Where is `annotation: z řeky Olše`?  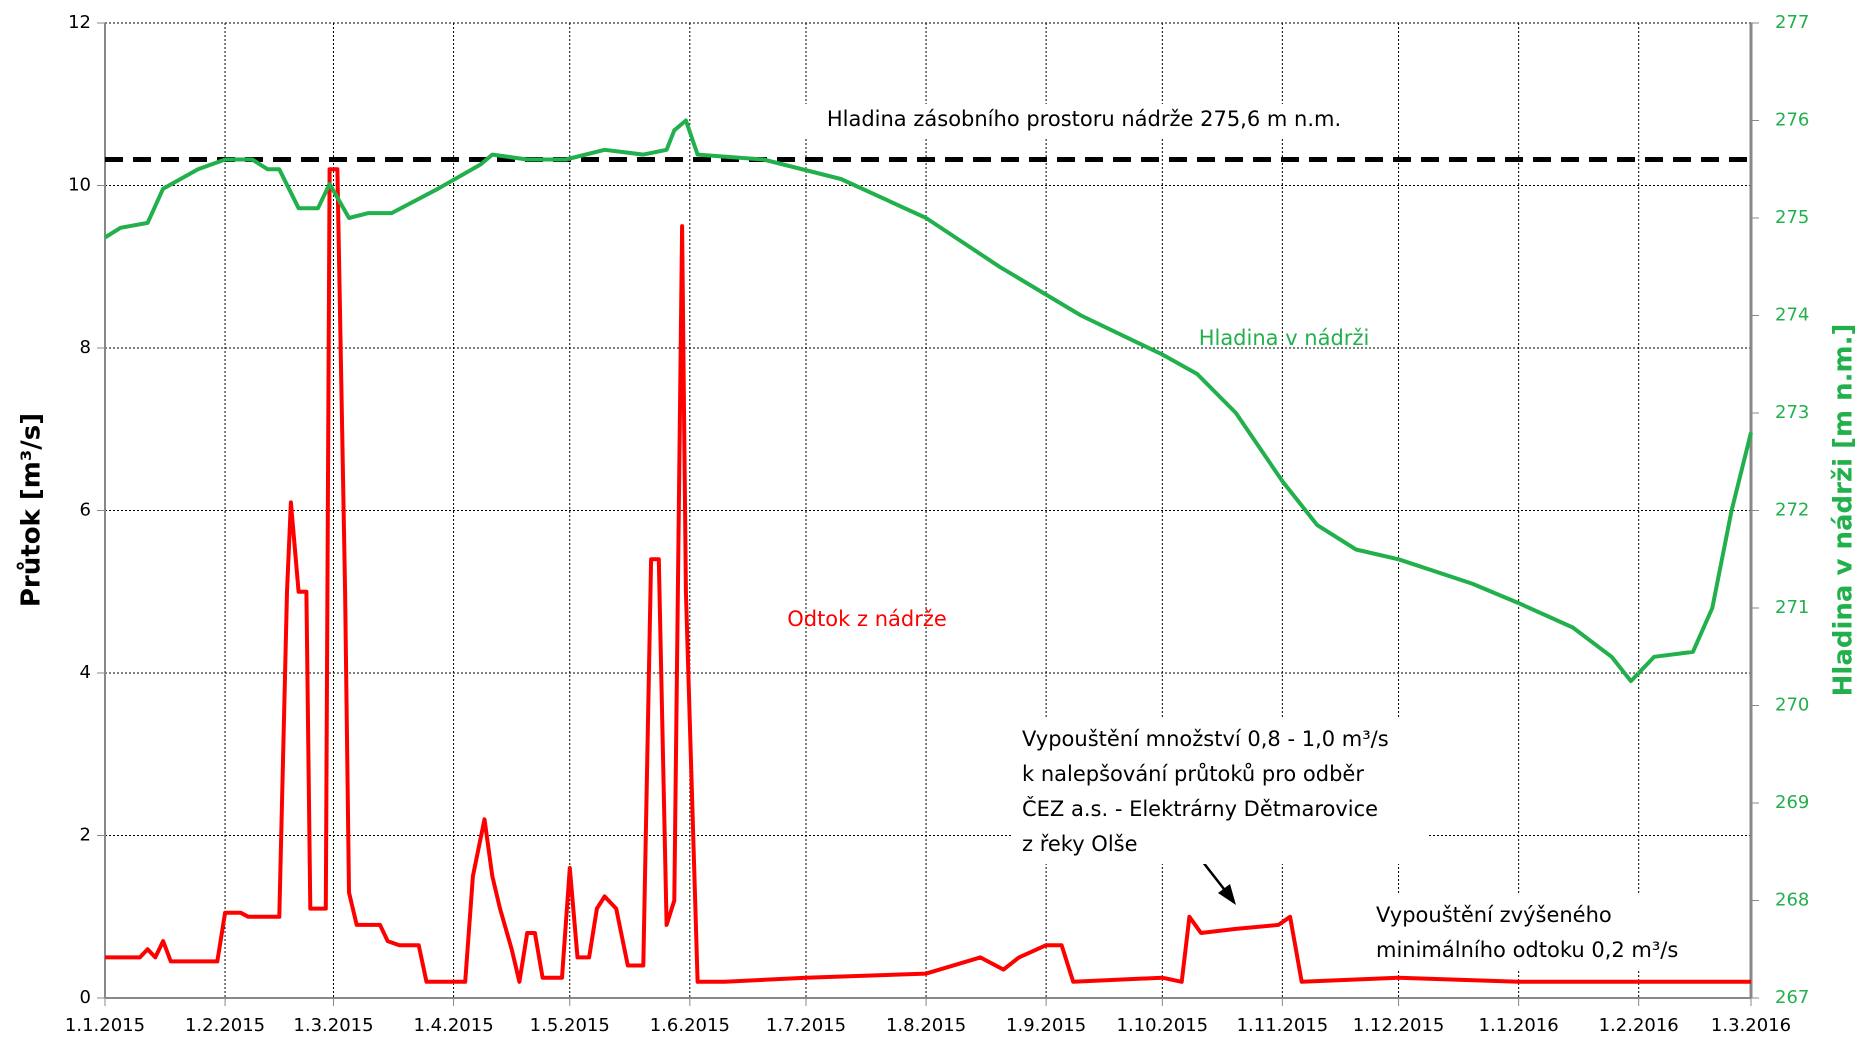
annotation: z řeky Olše is located at coordinates (1080, 844).